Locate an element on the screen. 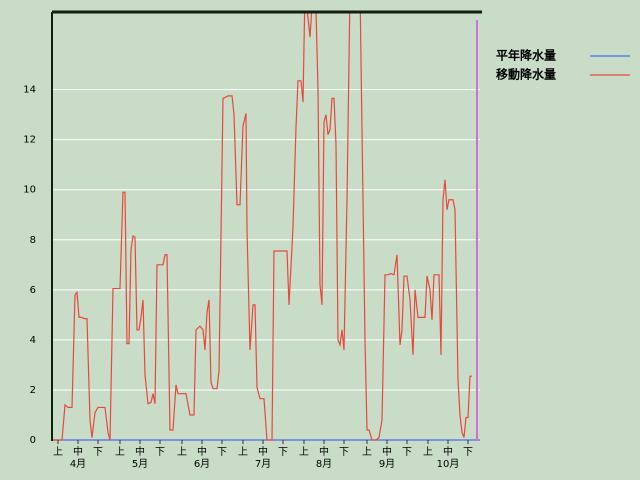 The width and height of the screenshot is (640, 480). month-label: 8月 is located at coordinates (324, 464).